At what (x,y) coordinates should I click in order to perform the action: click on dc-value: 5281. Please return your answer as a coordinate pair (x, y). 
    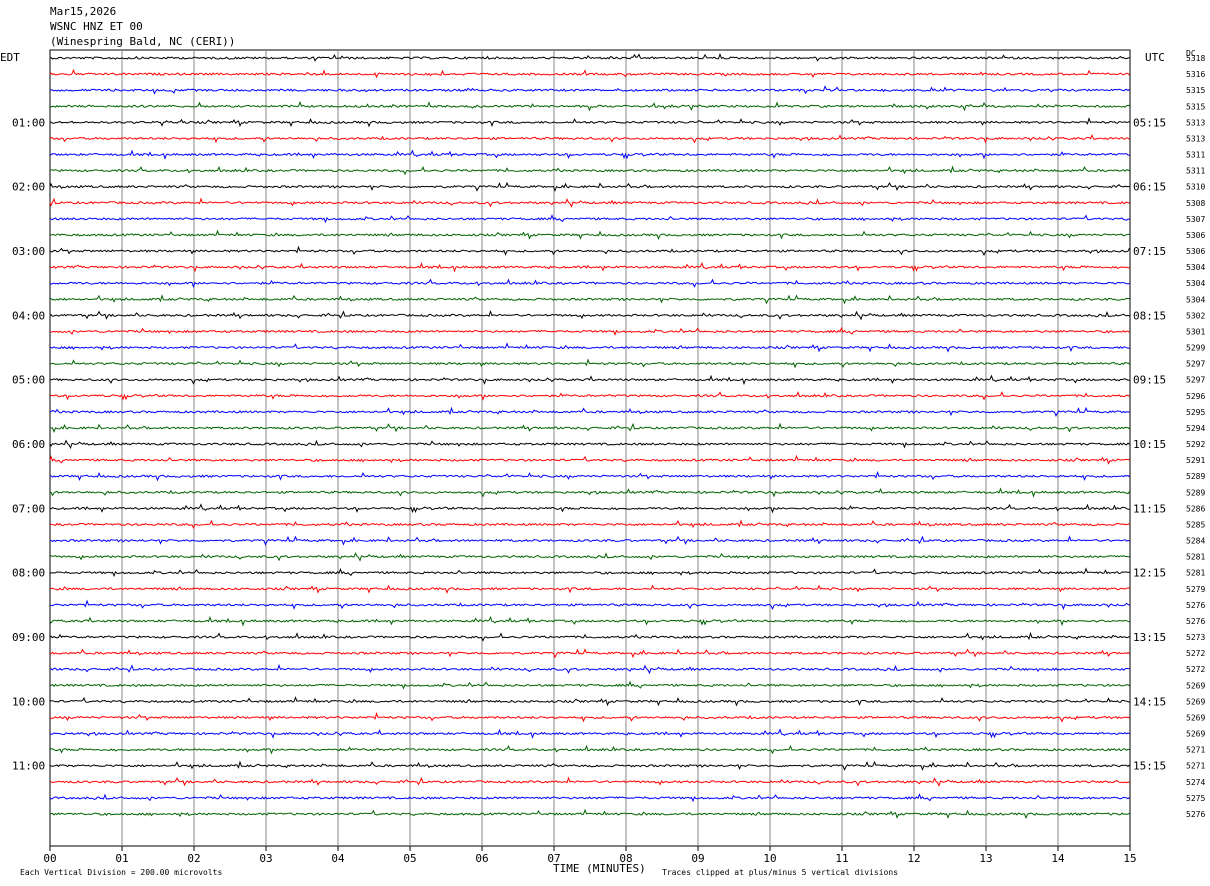
    Looking at the image, I should click on (1195, 557).